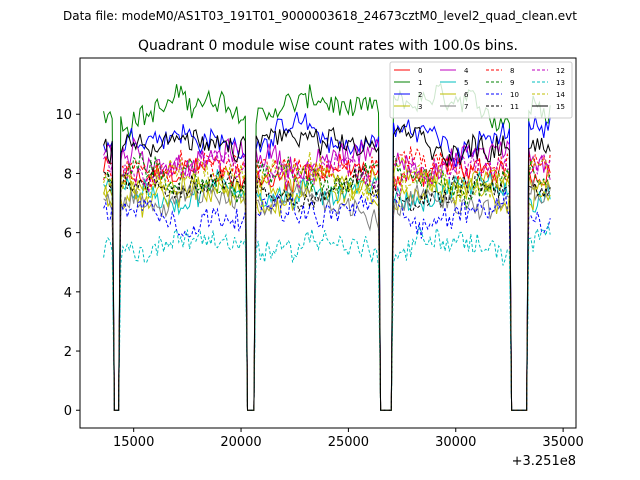 The height and width of the screenshot is (480, 640). Describe the element at coordinates (560, 83) in the screenshot. I see `legend-label: 13` at that location.